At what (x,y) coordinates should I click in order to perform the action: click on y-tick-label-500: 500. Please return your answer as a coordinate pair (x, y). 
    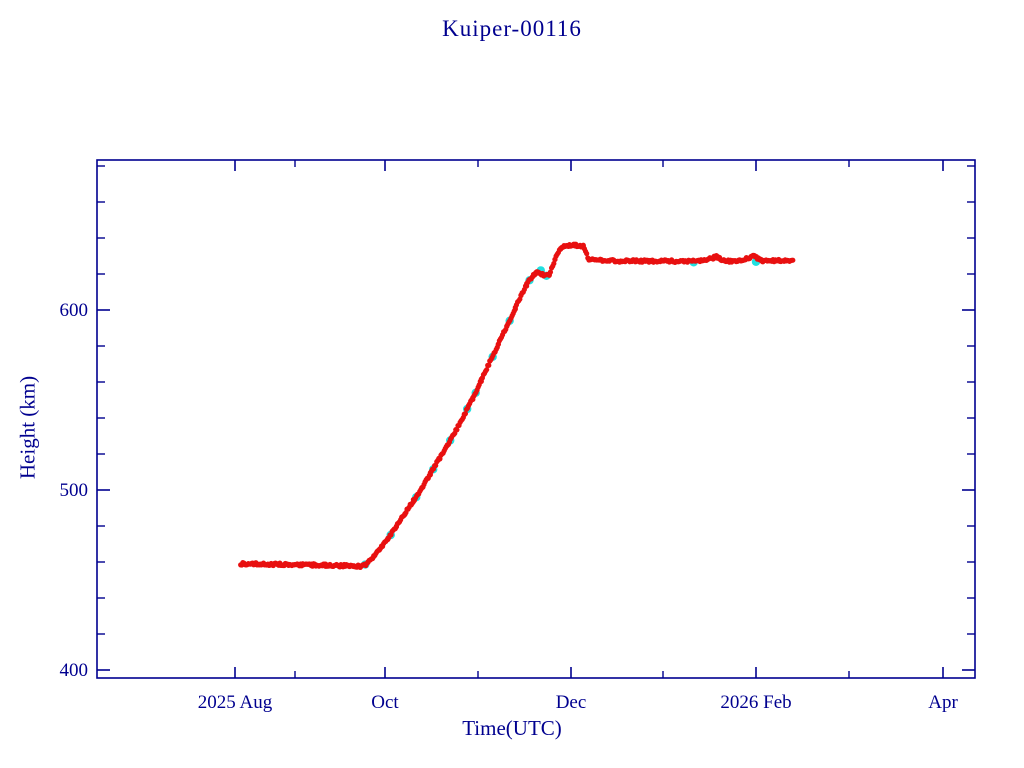
    Looking at the image, I should click on (74, 490).